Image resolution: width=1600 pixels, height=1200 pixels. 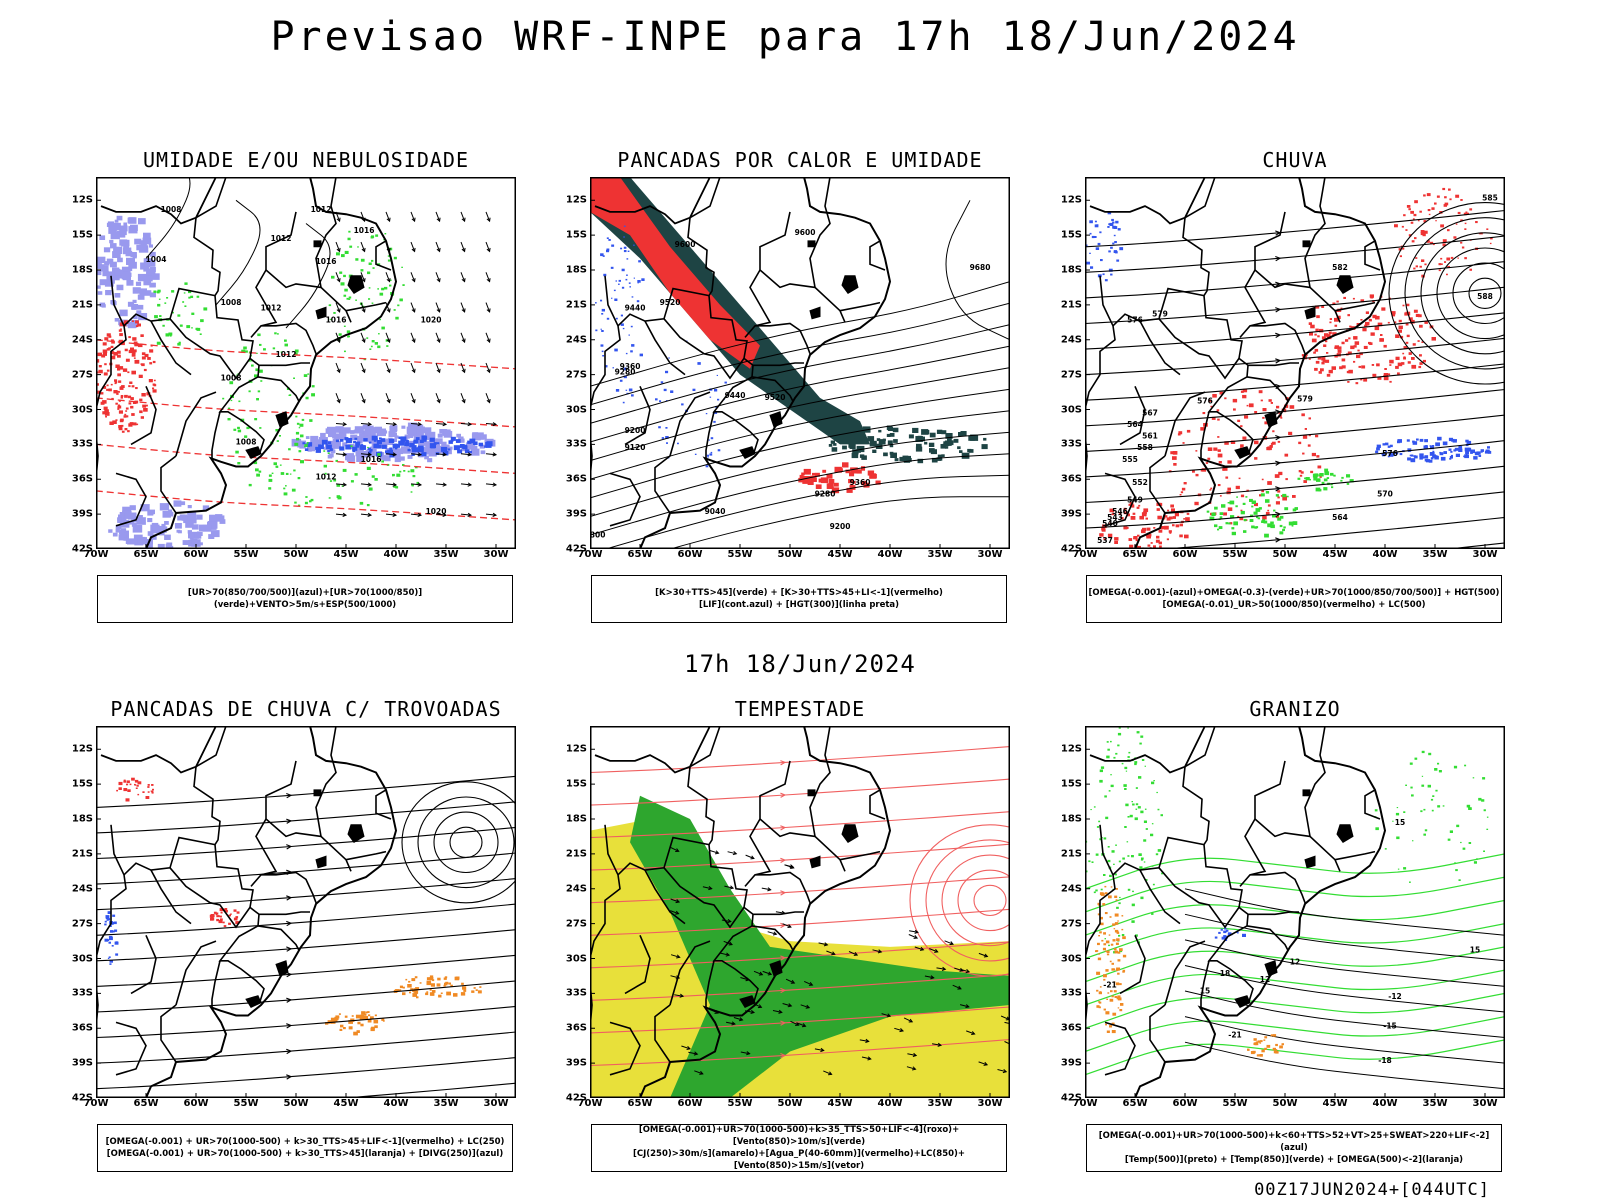 What do you see at coordinates (576, 924) in the screenshot?
I see `latitude-label: 27S` at bounding box center [576, 924].